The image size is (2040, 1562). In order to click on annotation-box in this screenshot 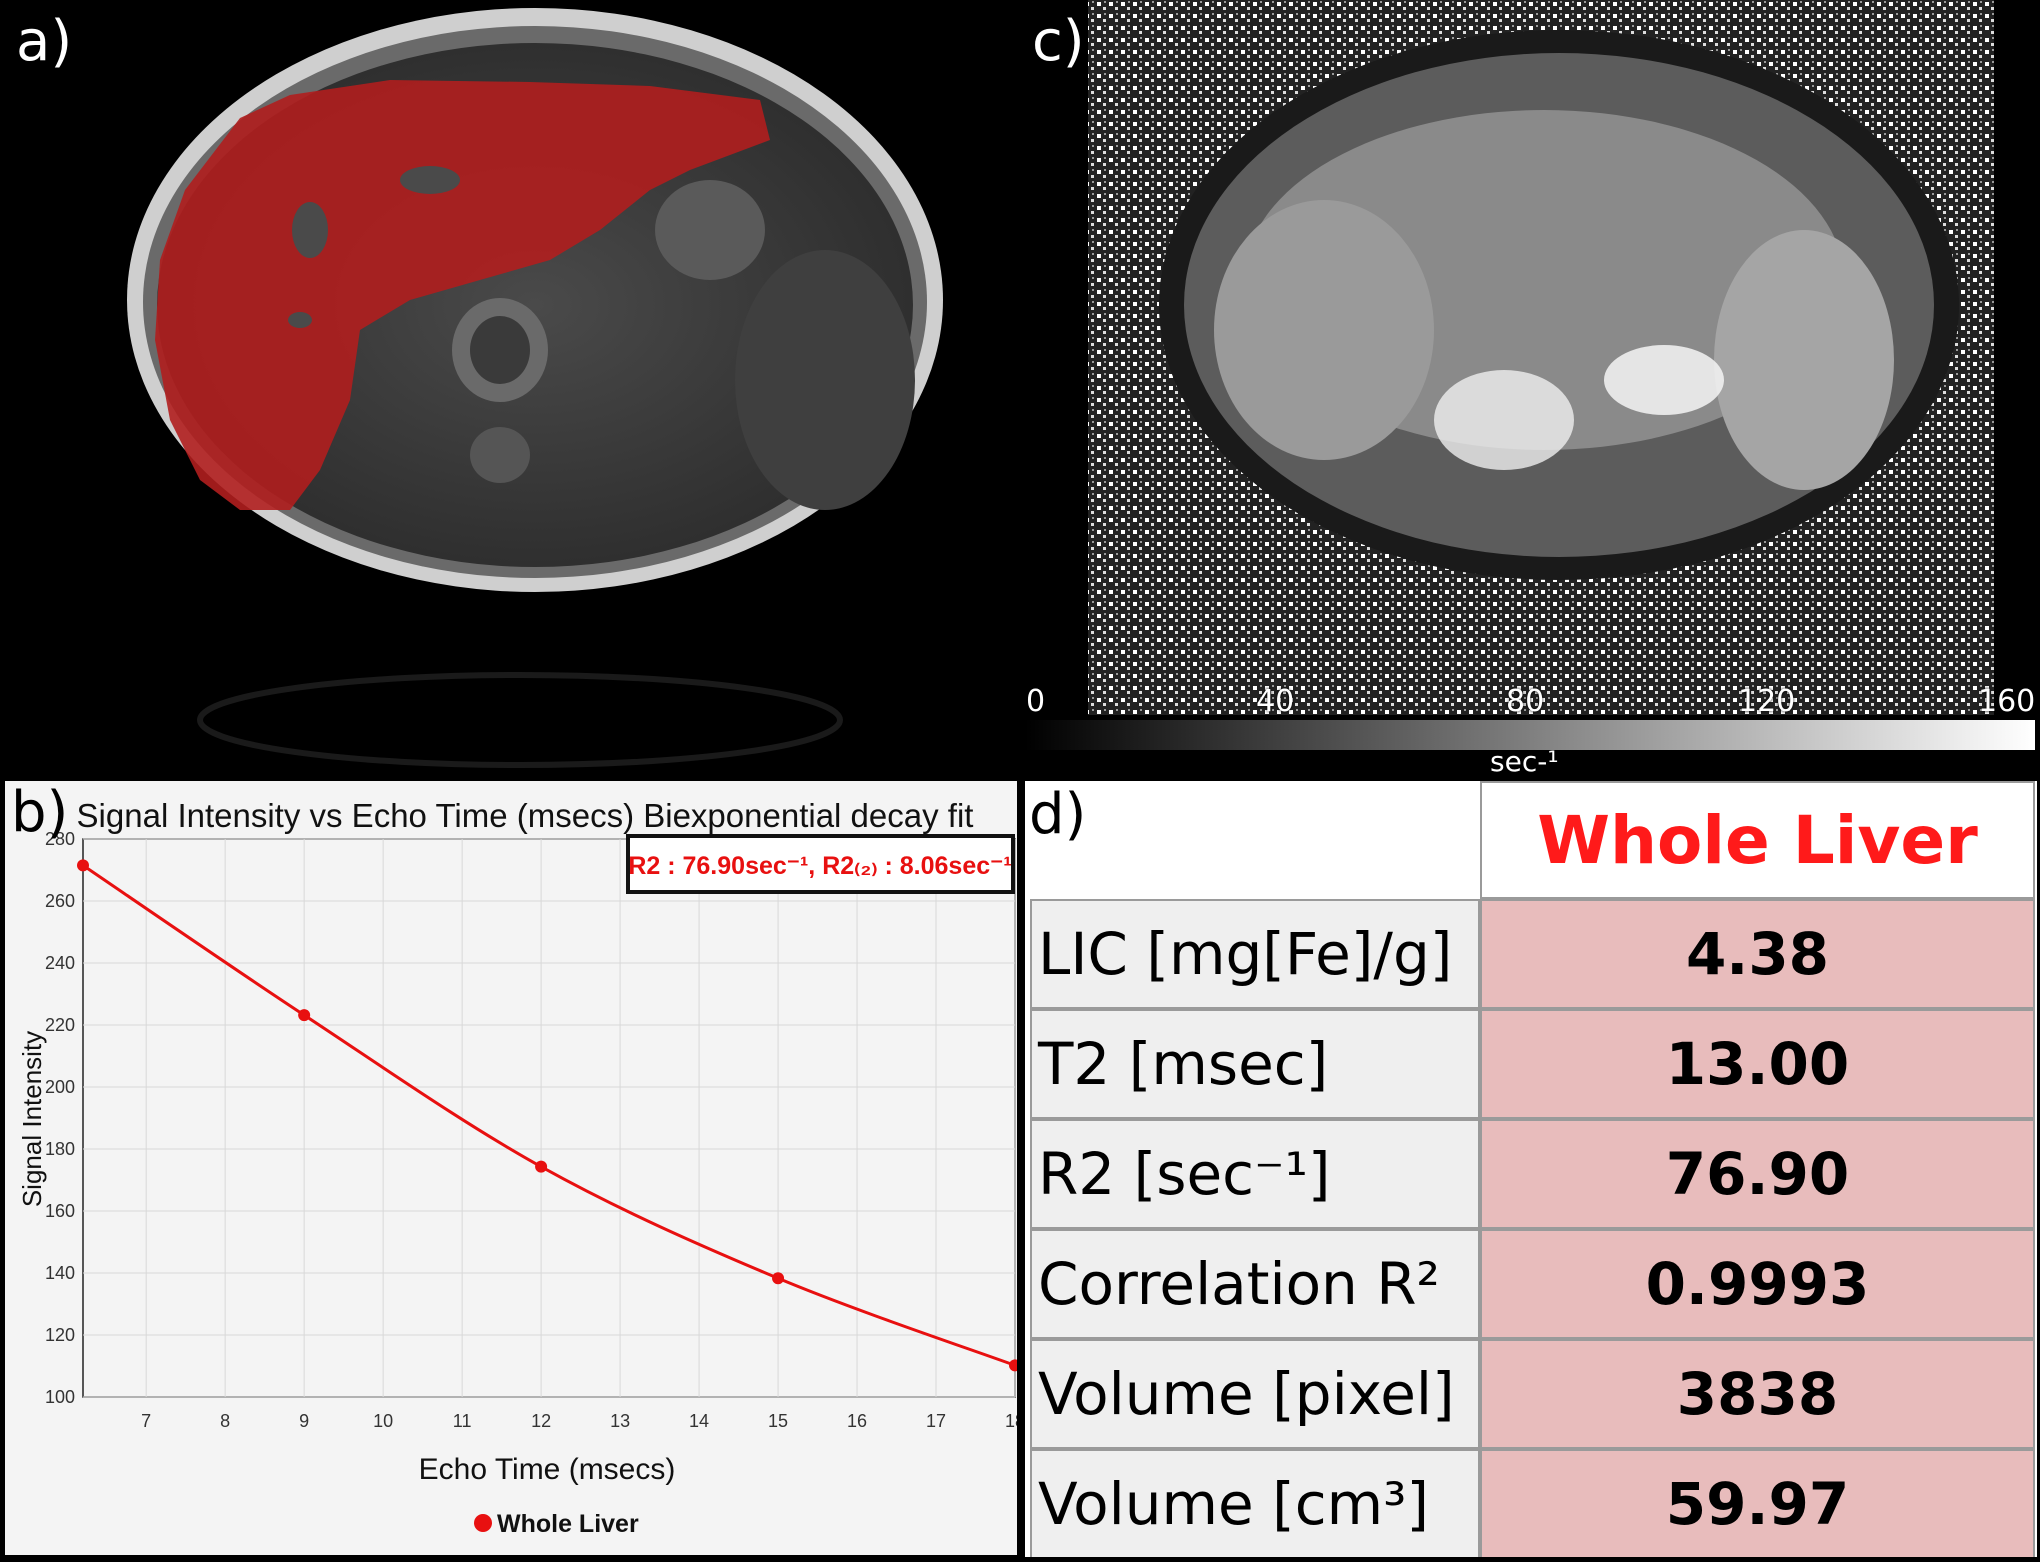, I will do `click(820, 864)`.